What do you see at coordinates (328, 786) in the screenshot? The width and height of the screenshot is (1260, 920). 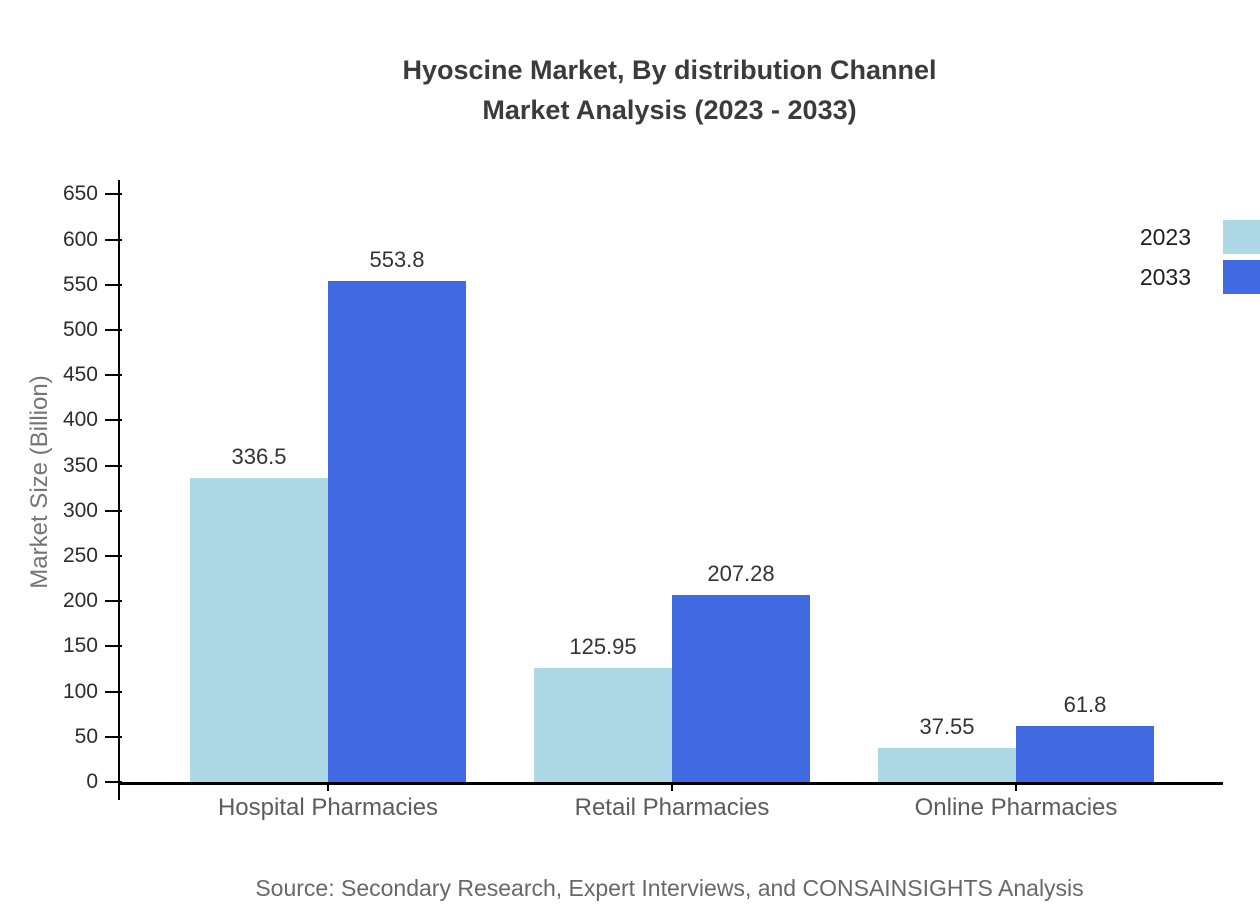 I see `x-tick-mark-hospital-pharmacies` at bounding box center [328, 786].